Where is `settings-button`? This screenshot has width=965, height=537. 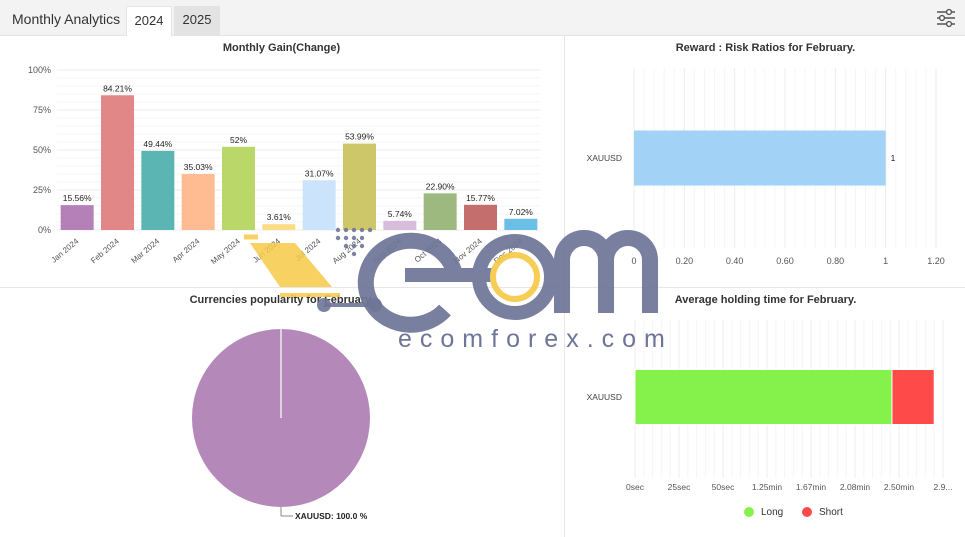 settings-button is located at coordinates (946, 18).